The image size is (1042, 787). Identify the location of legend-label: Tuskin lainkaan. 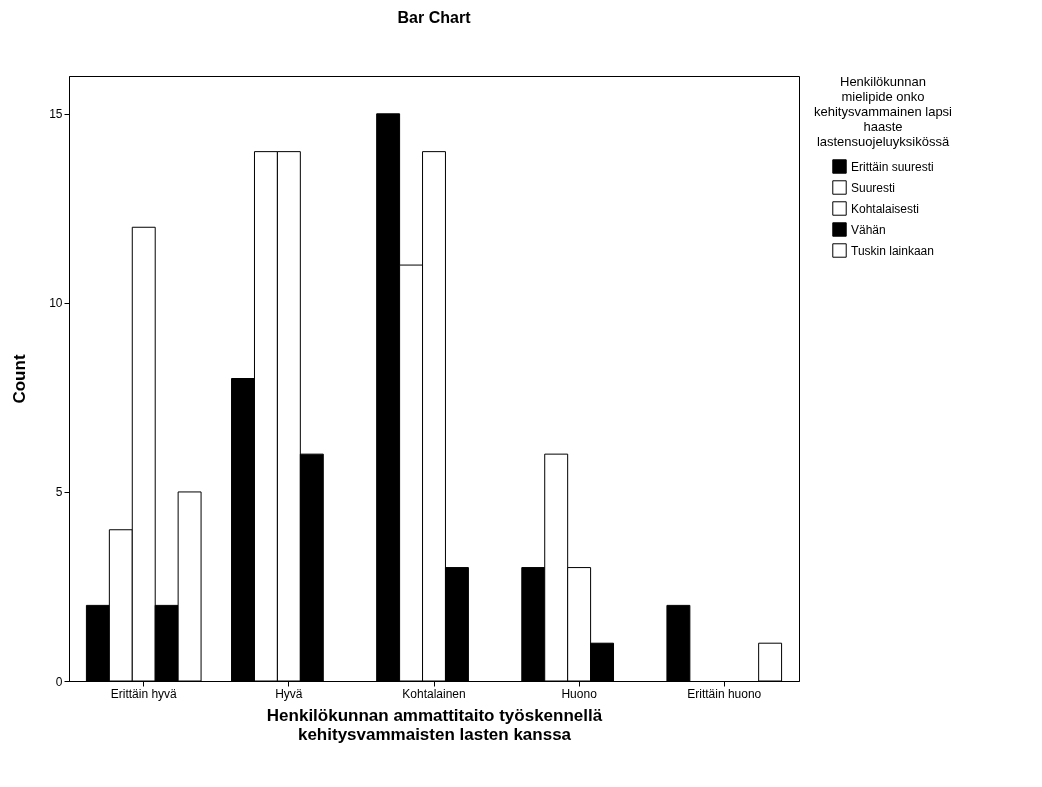
(892, 250).